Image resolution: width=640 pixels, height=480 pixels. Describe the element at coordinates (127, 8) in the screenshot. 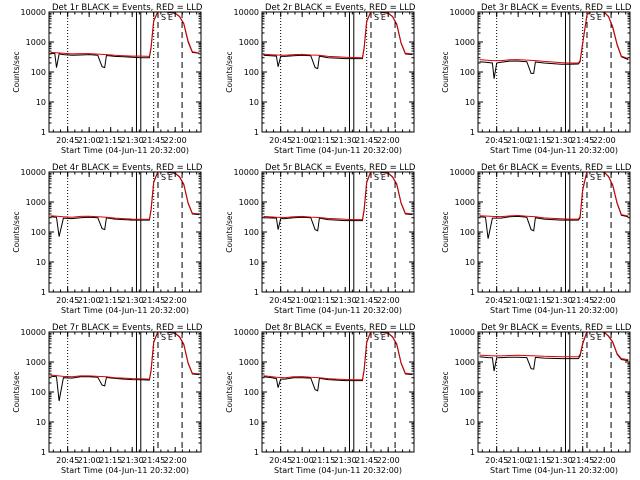

I see `chart-title: Det 1r BLACK = Events, RED = LLD` at that location.